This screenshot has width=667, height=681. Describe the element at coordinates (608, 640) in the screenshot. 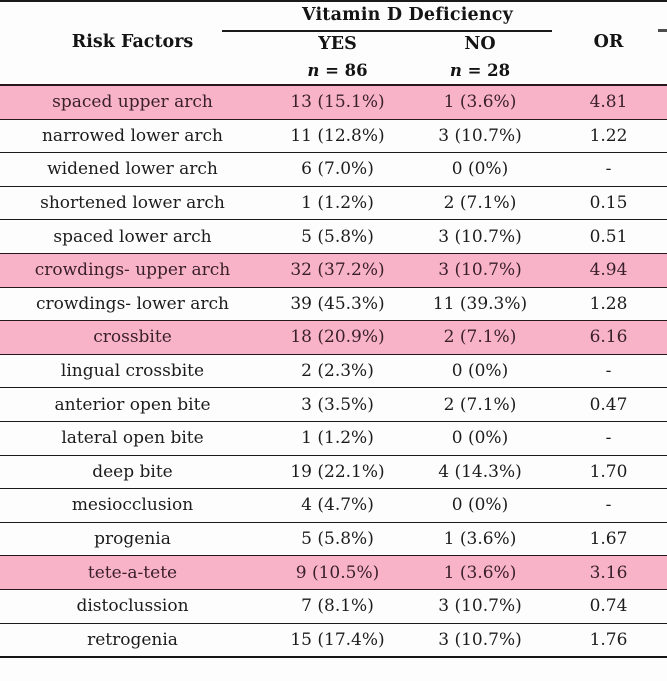

I see `odds-ratio-cell: 1.76` at that location.